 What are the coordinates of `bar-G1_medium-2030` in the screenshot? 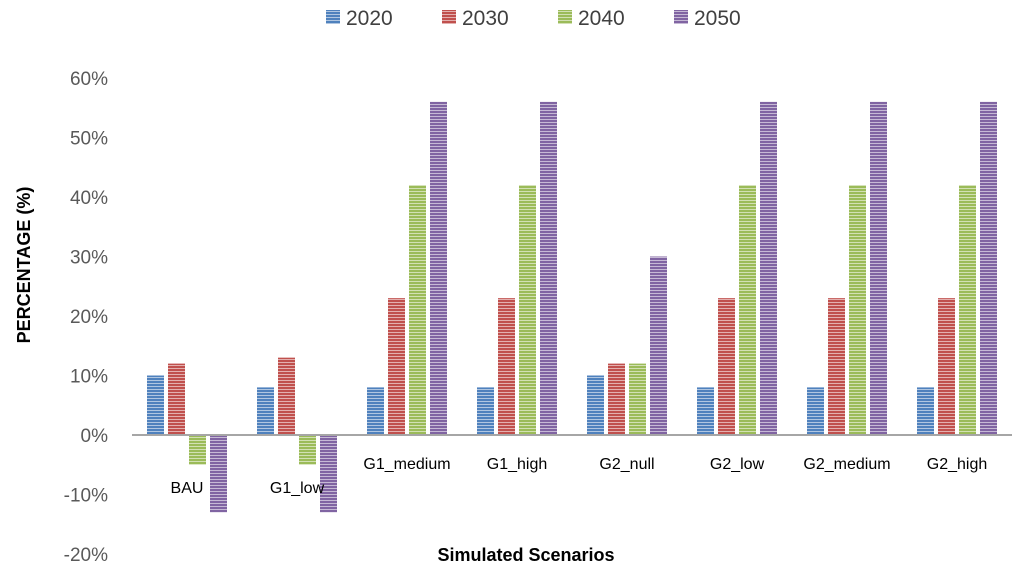 It's located at (396, 366).